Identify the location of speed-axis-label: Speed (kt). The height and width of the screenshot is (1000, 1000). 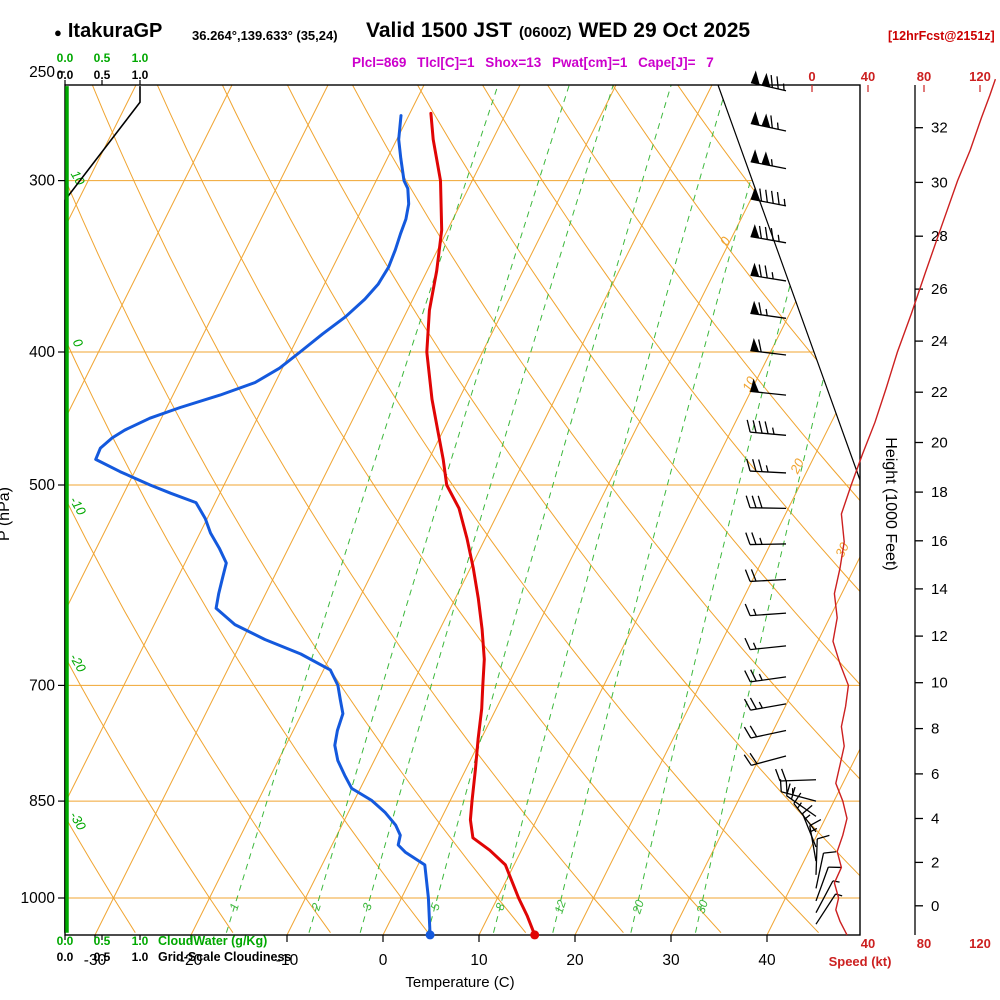
(860, 961).